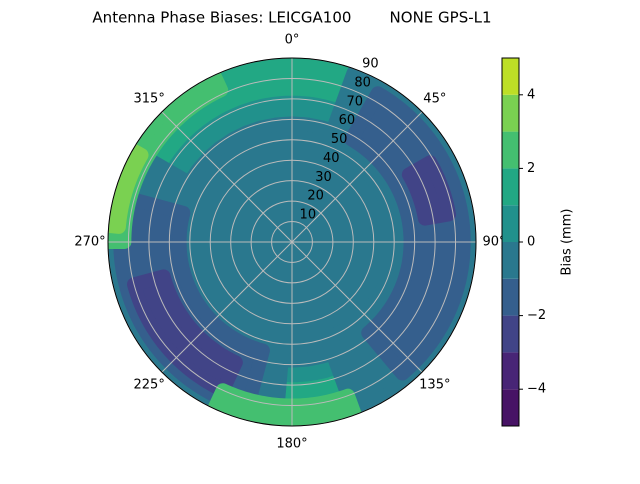 The width and height of the screenshot is (640, 484). I want to click on theta-tick-label: 180°, so click(291, 444).